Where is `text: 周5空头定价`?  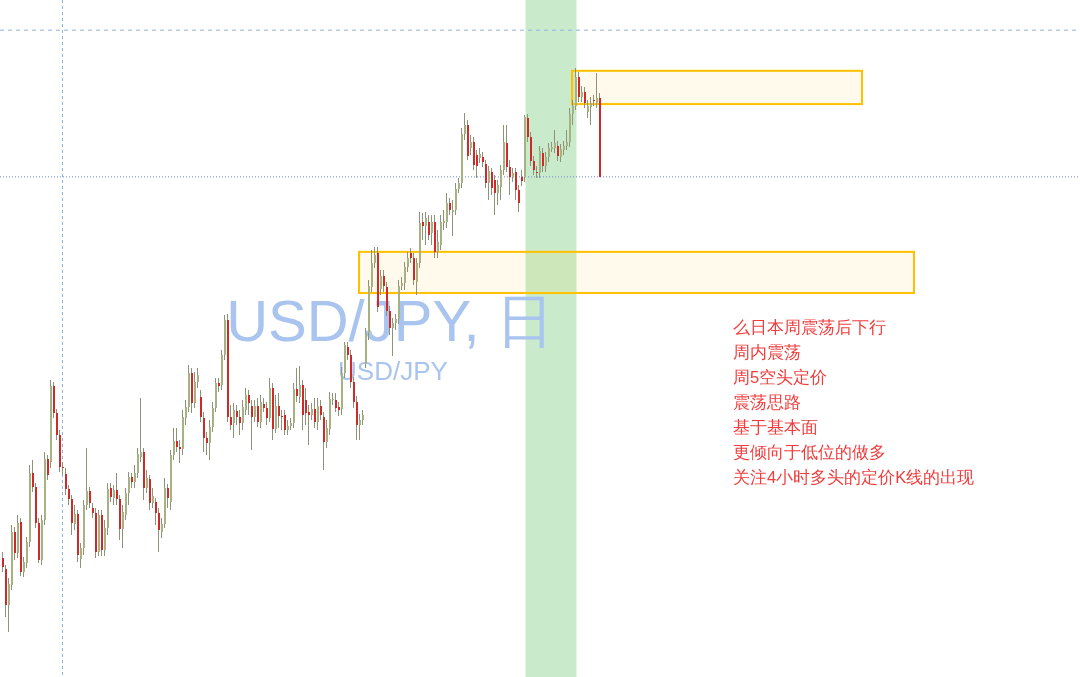
text: 周5空头定价 is located at coordinates (780, 377).